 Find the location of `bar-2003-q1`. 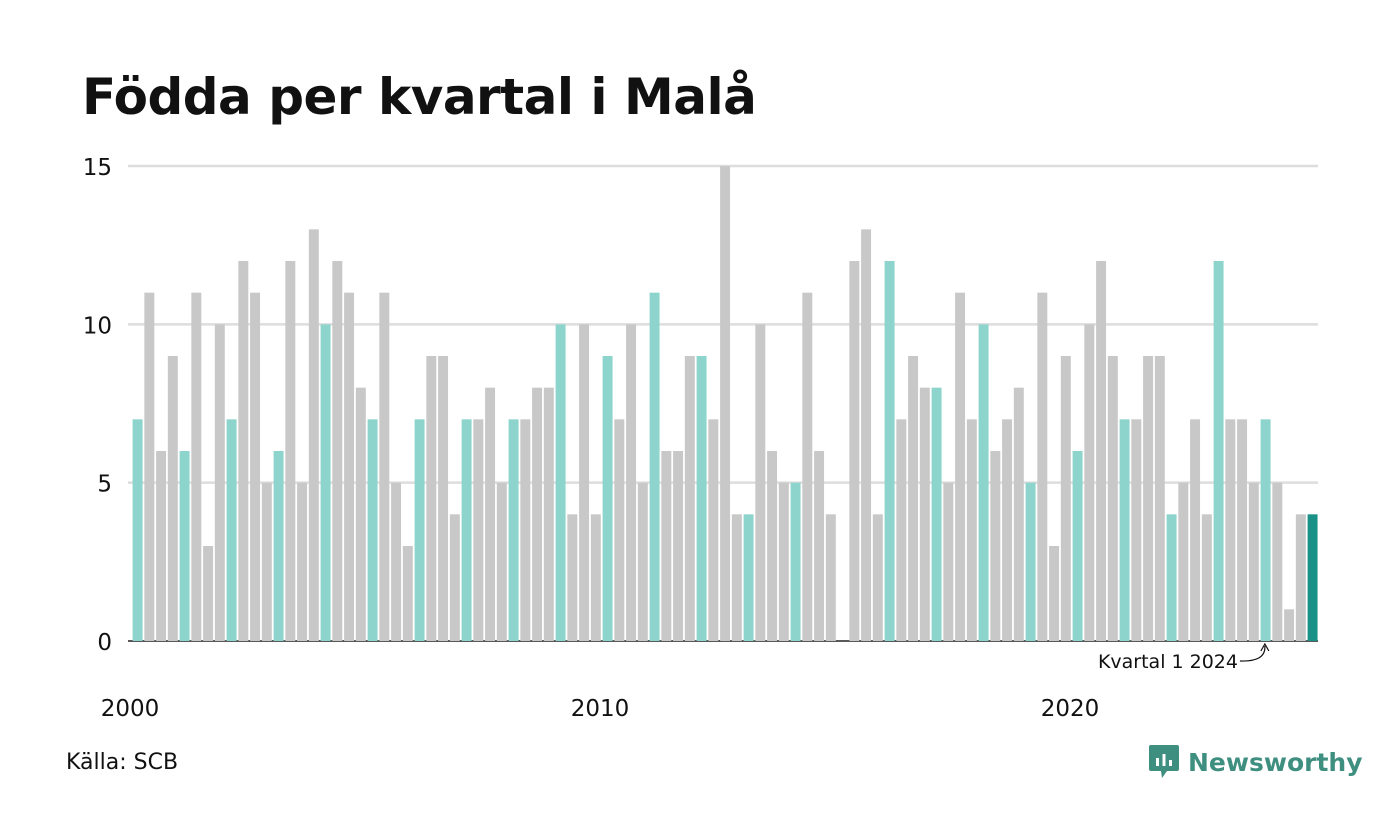

bar-2003-q1 is located at coordinates (278, 546).